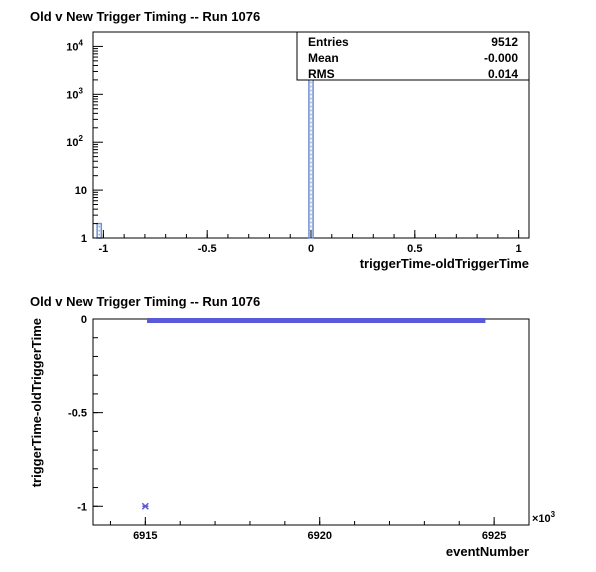 Image resolution: width=596 pixels, height=572 pixels. I want to click on histogram-x-tick-label: 0.5, so click(414, 249).